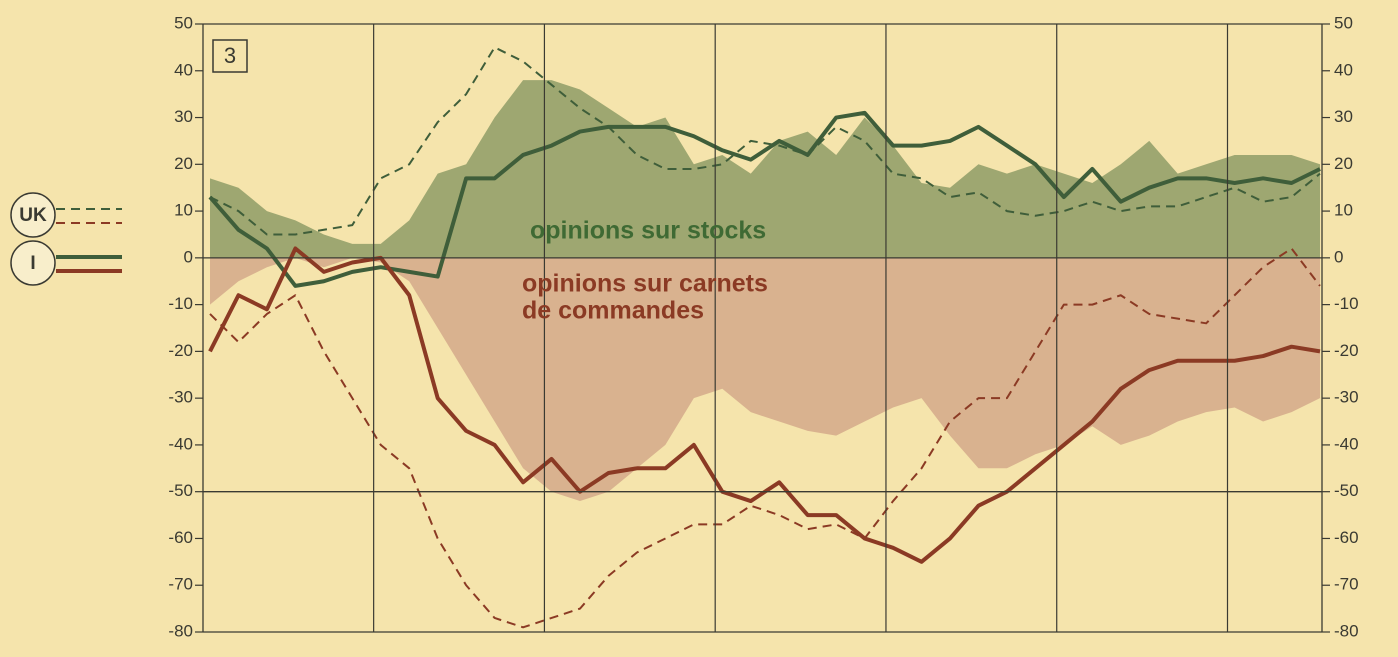  I want to click on y2-tick-label: -20, so click(1346, 350).